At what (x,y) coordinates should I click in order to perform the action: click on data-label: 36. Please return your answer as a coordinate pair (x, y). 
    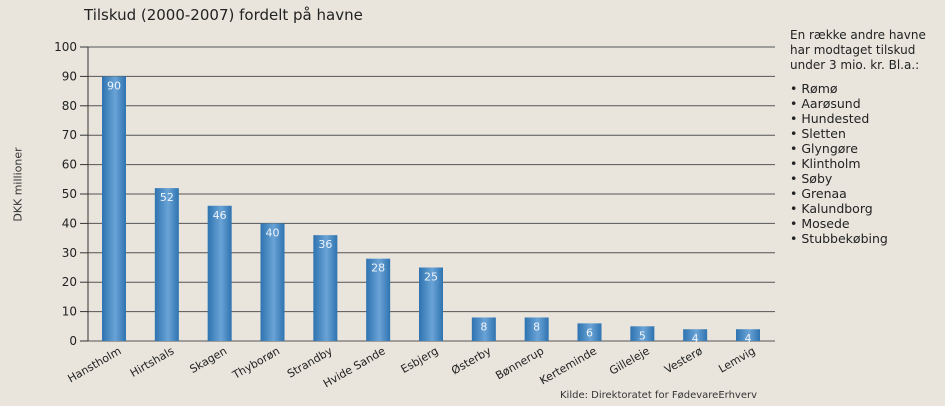
    Looking at the image, I should click on (325, 244).